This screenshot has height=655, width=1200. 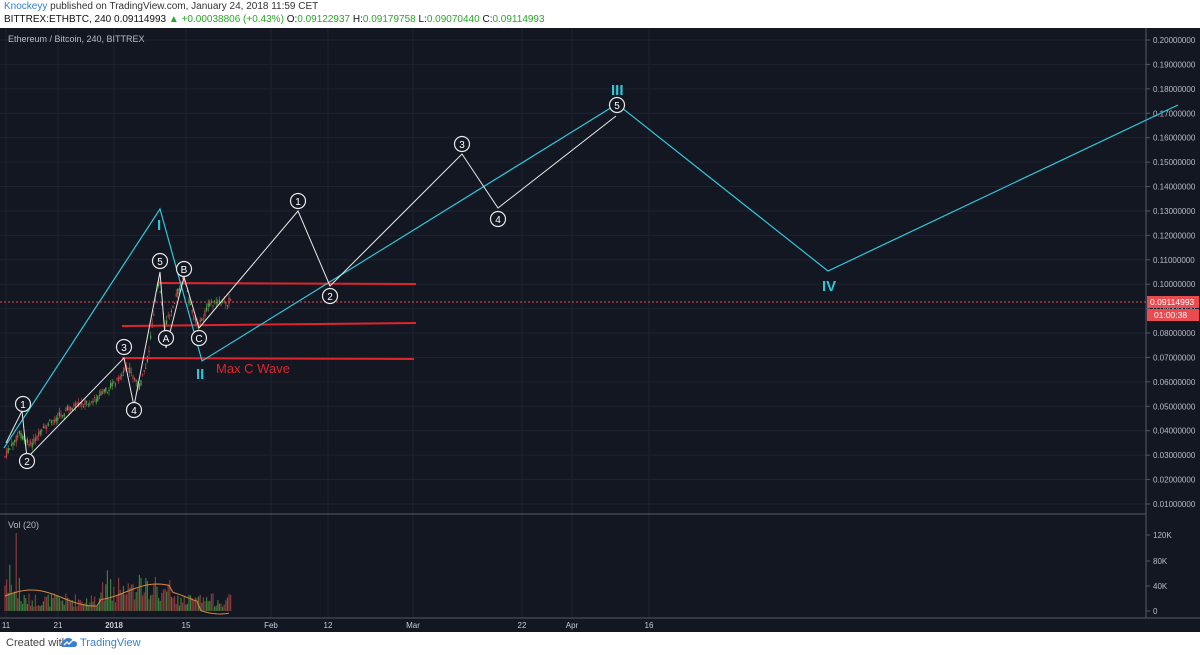 I want to click on price-tick-label: 0.11000000, so click(x=1174, y=260).